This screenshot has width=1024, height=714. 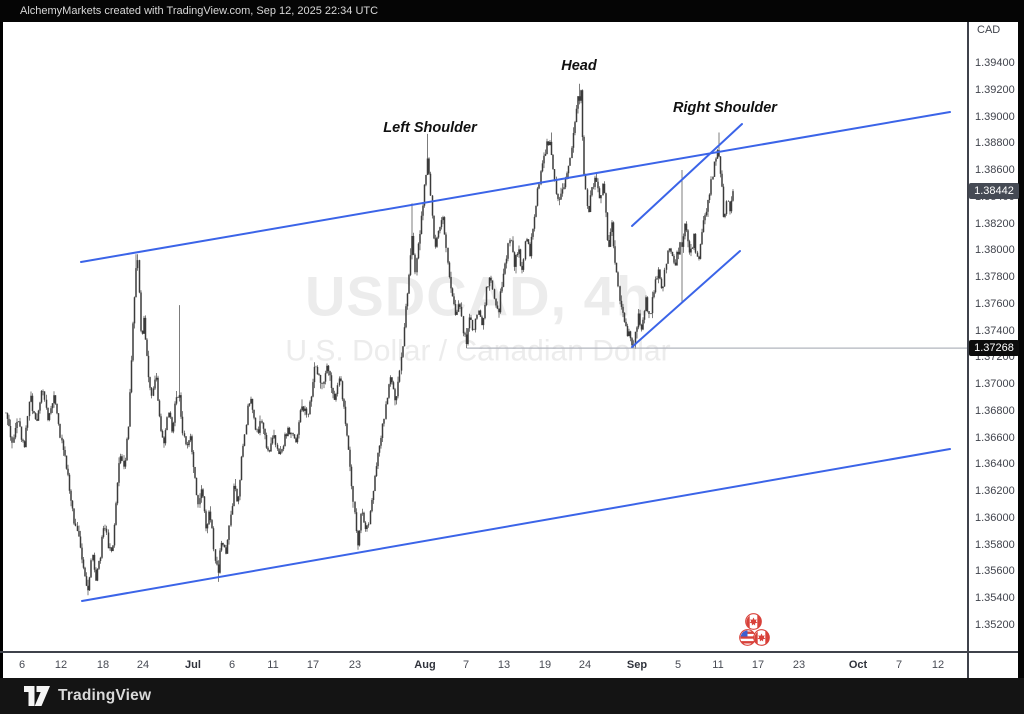 I want to click on price-tick-label: 1.35600, so click(x=995, y=571).